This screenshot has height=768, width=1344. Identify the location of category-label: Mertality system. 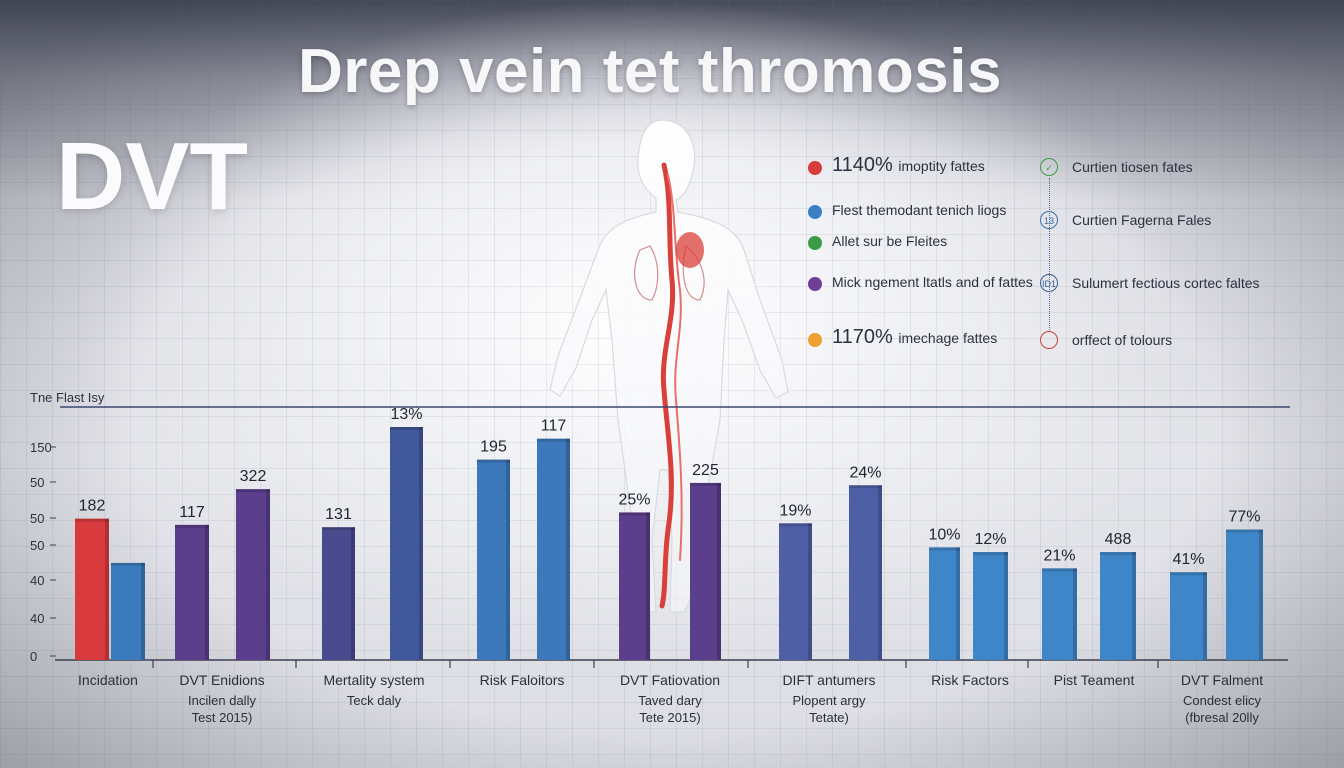
(373, 680).